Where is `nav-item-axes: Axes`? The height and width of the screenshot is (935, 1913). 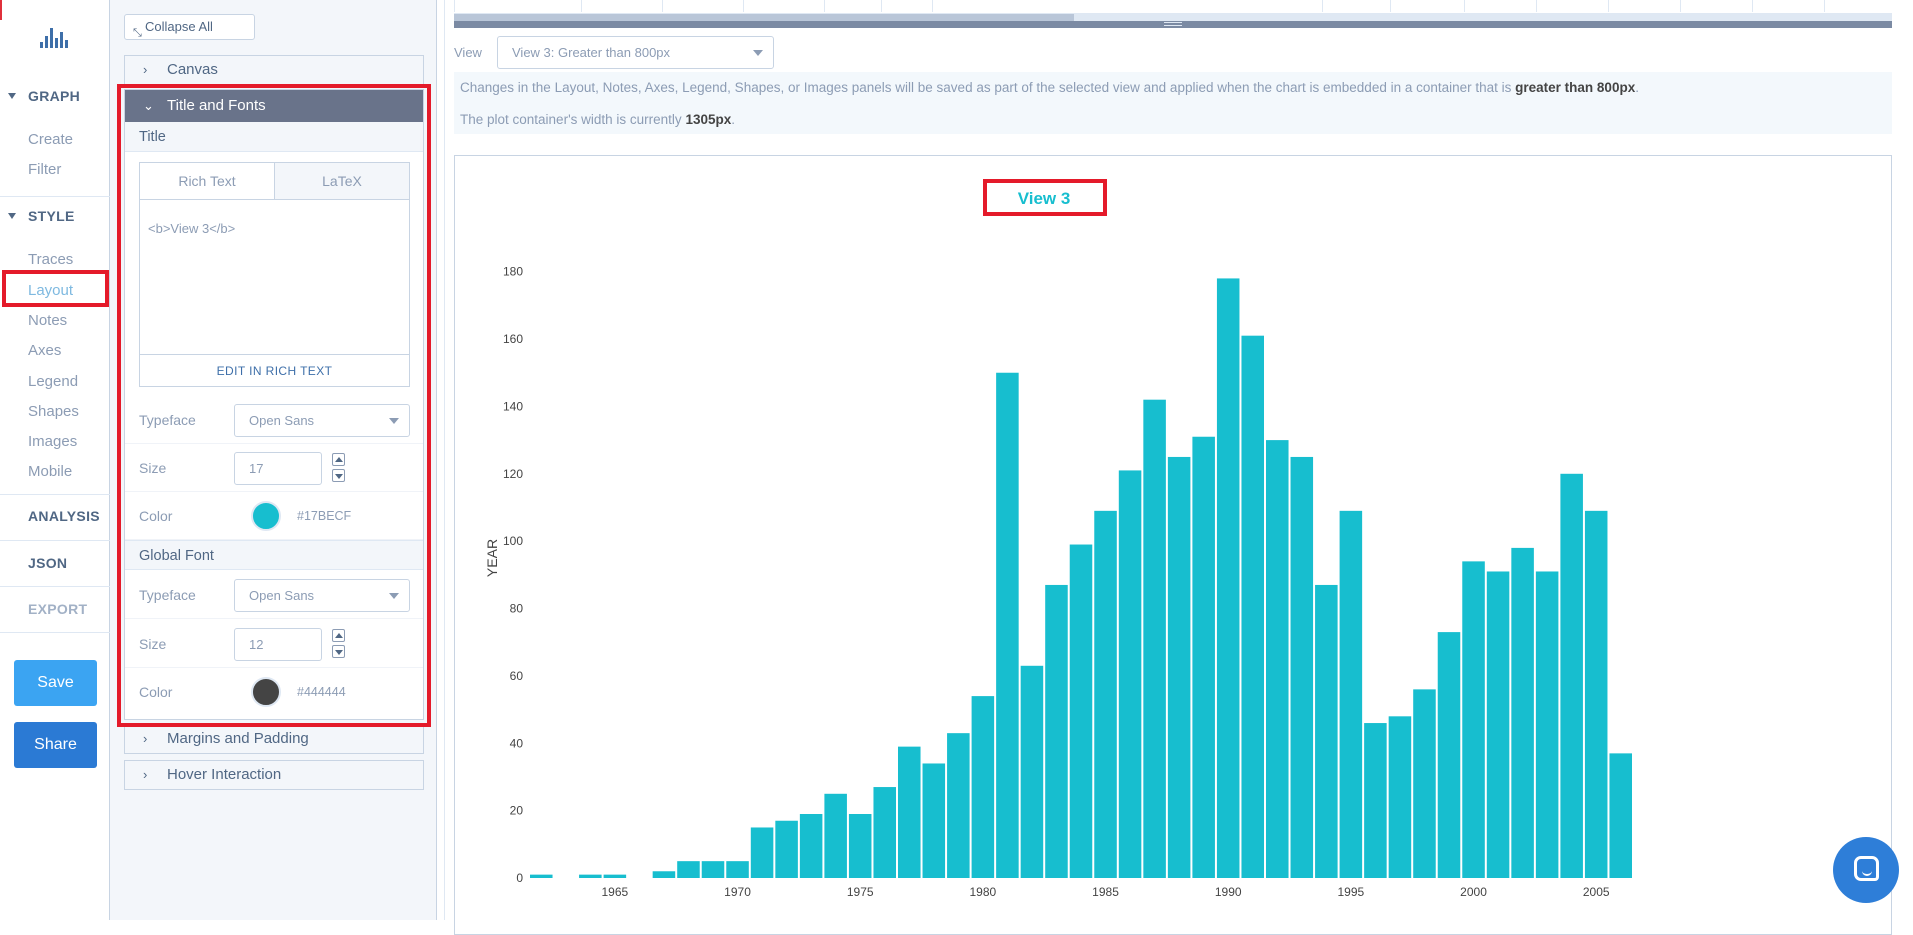 nav-item-axes: Axes is located at coordinates (45, 350).